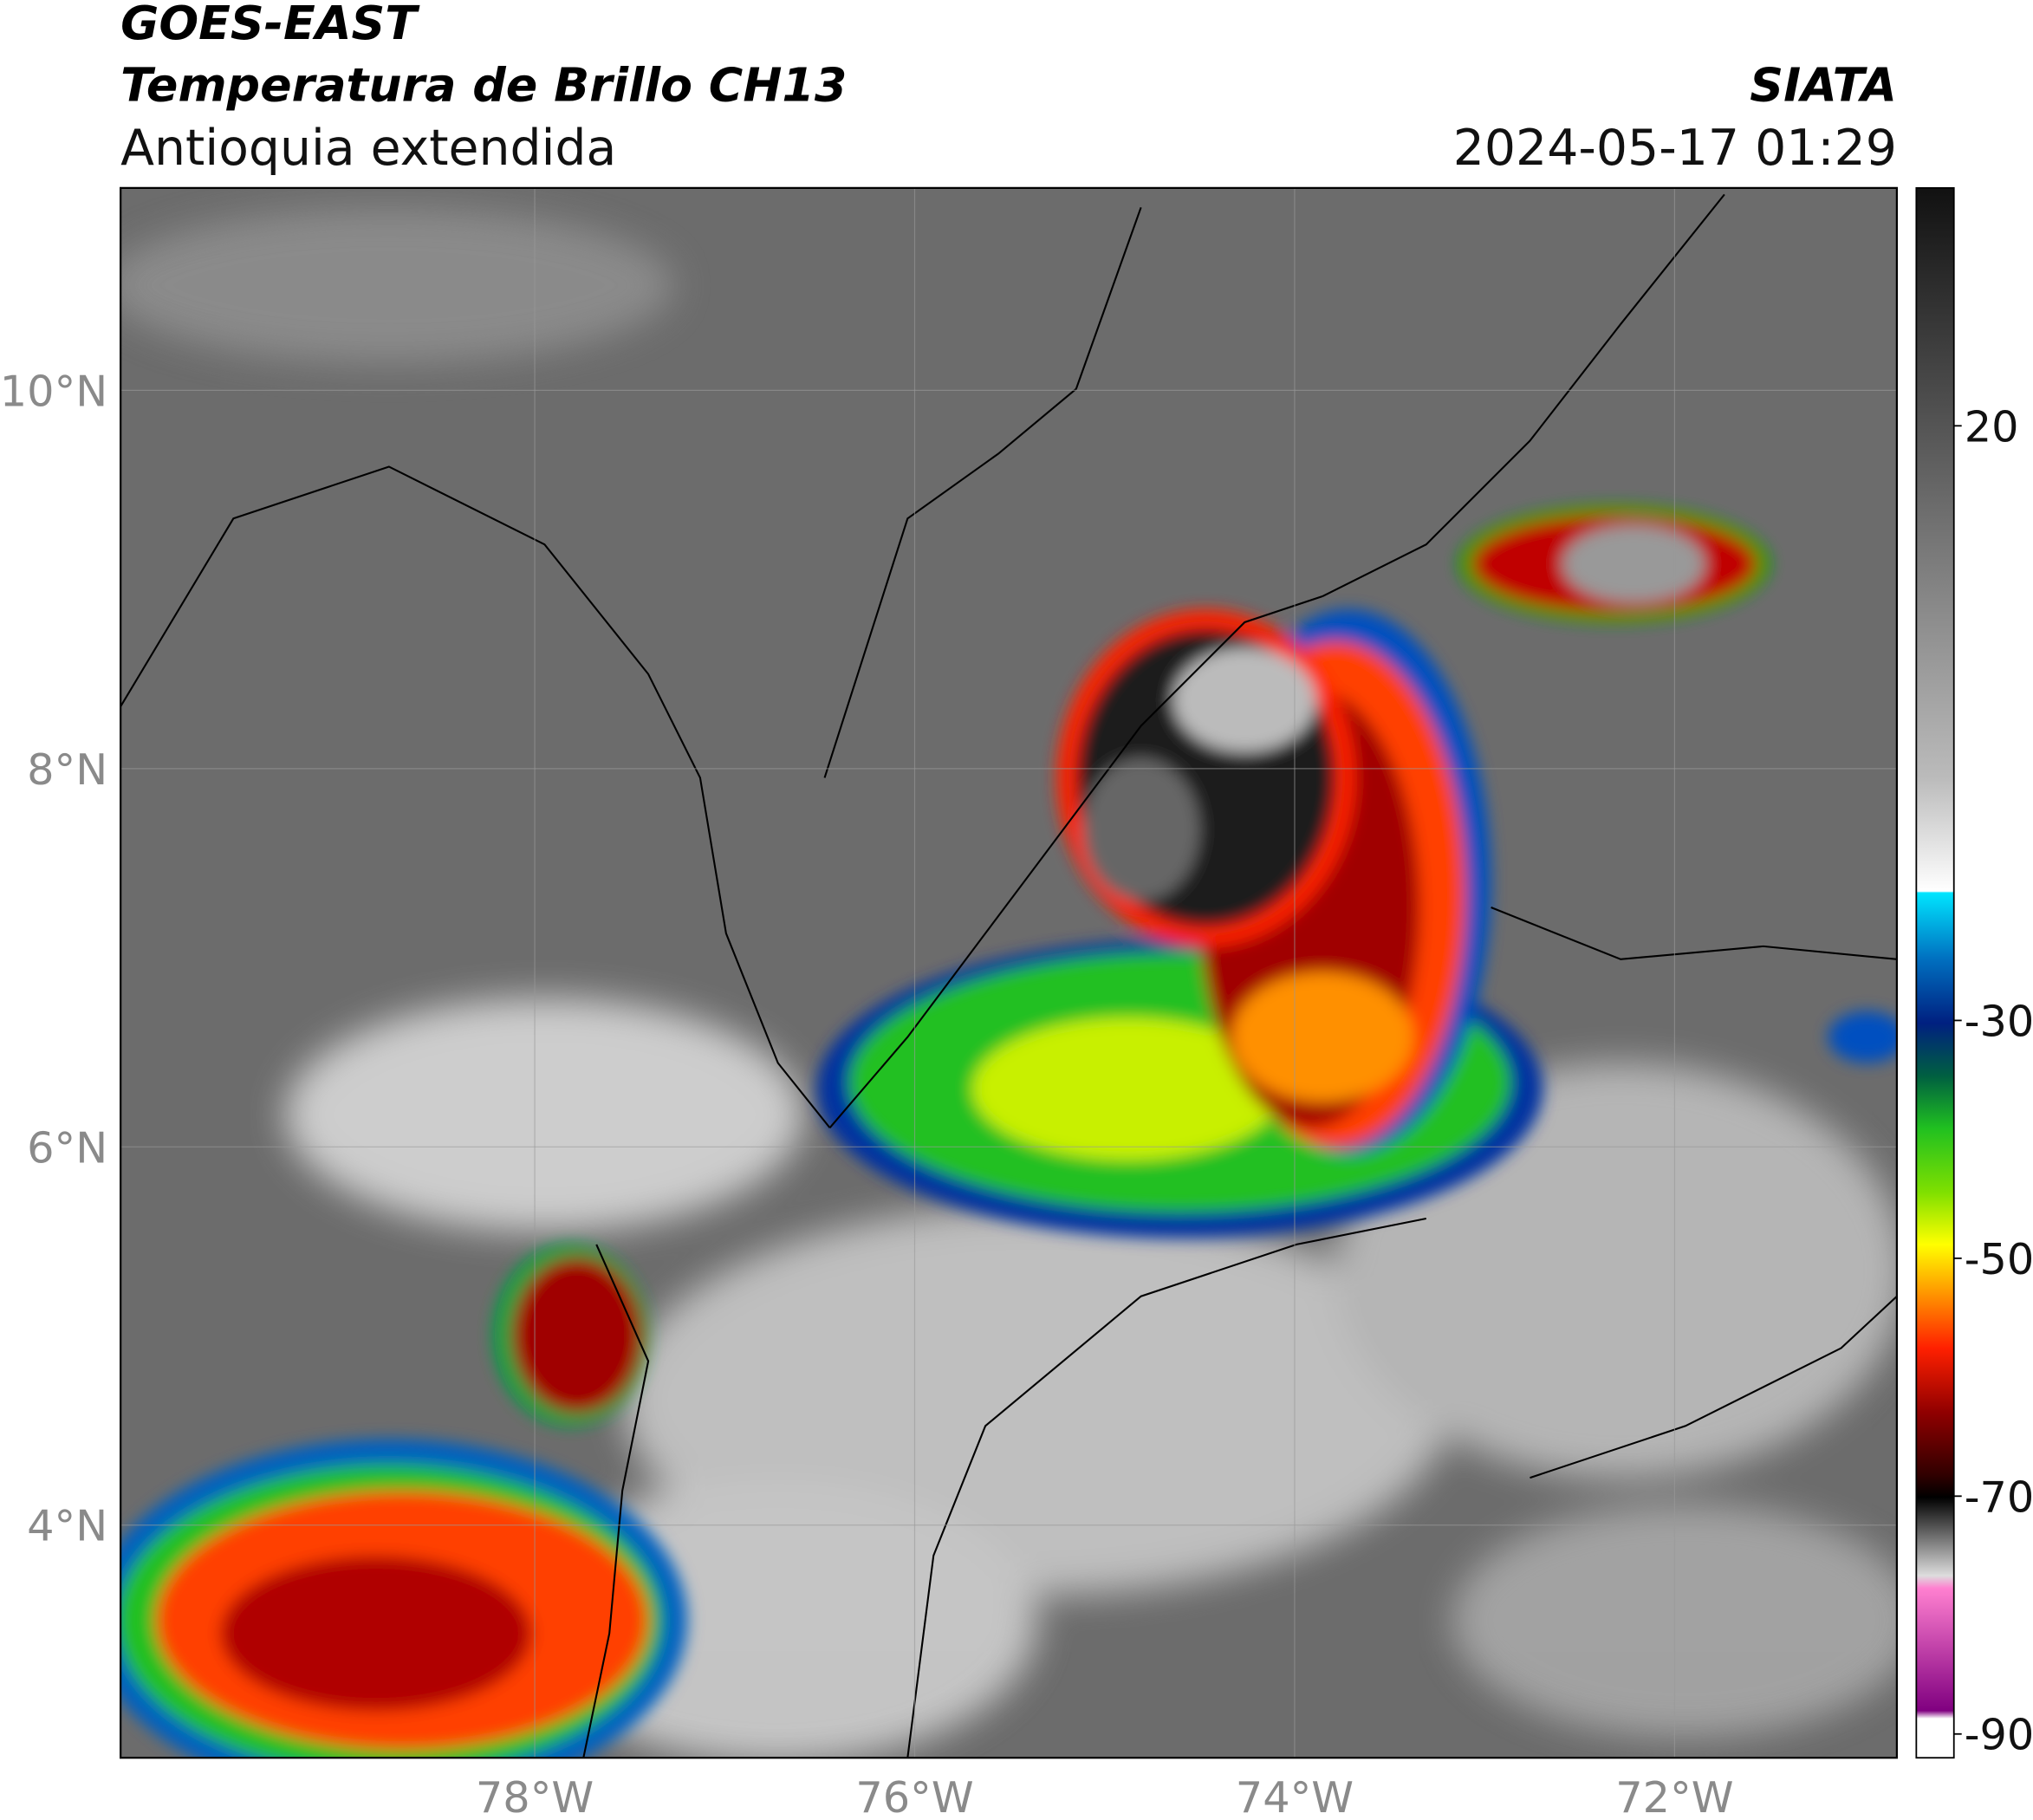 The height and width of the screenshot is (1820, 2033). What do you see at coordinates (1992, 426) in the screenshot?
I see `colorbar-tick-label: 20` at bounding box center [1992, 426].